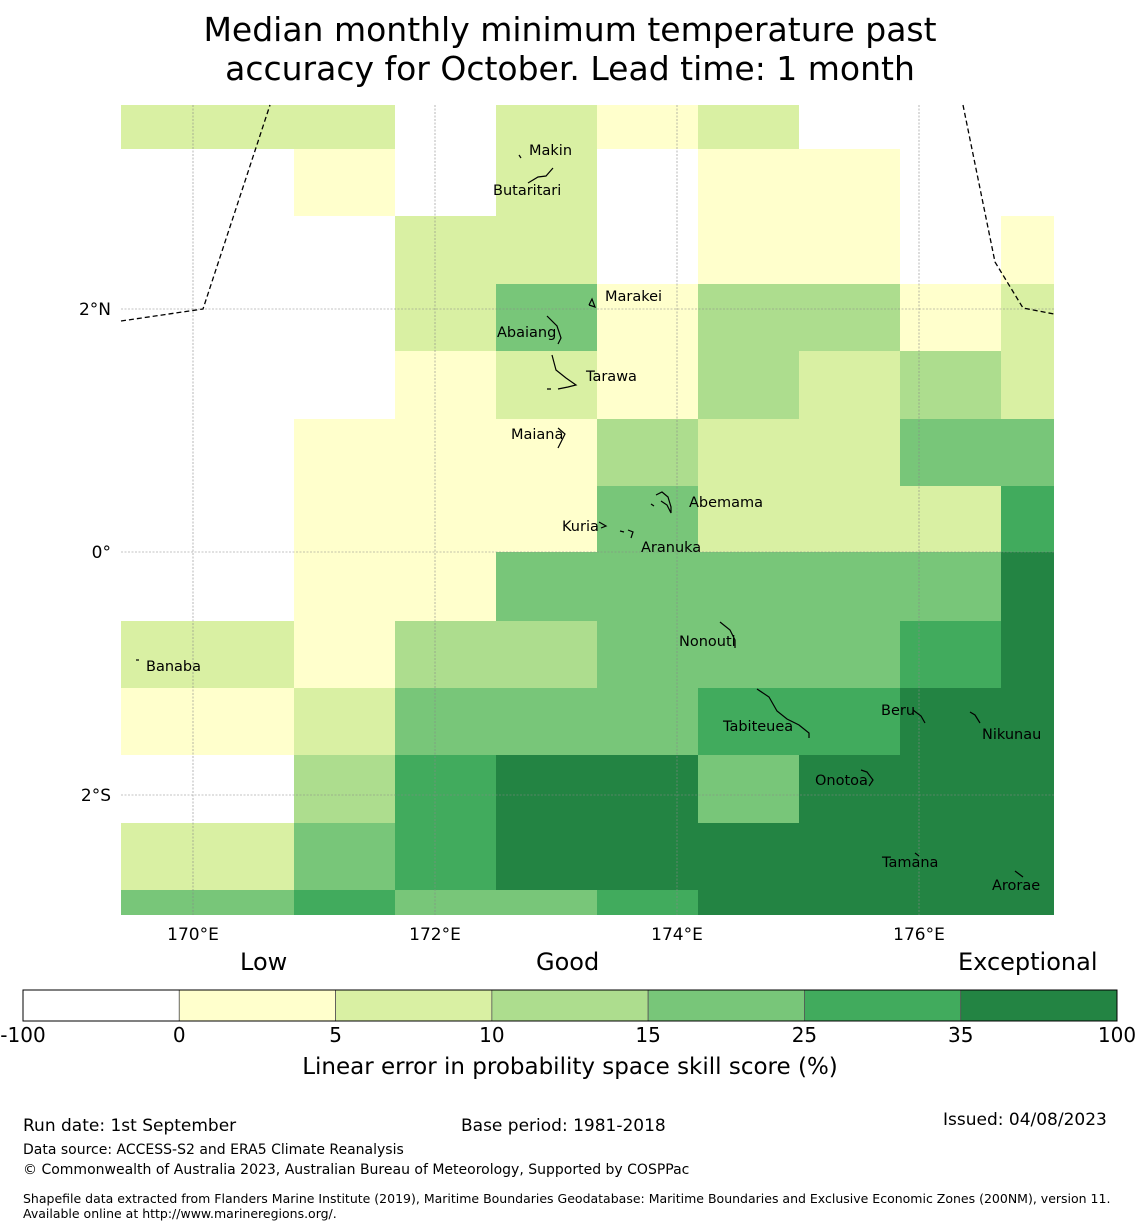 Image resolution: width=1140 pixels, height=1230 pixels. Describe the element at coordinates (173, 667) in the screenshot. I see `island-label-banaba: Banaba` at that location.